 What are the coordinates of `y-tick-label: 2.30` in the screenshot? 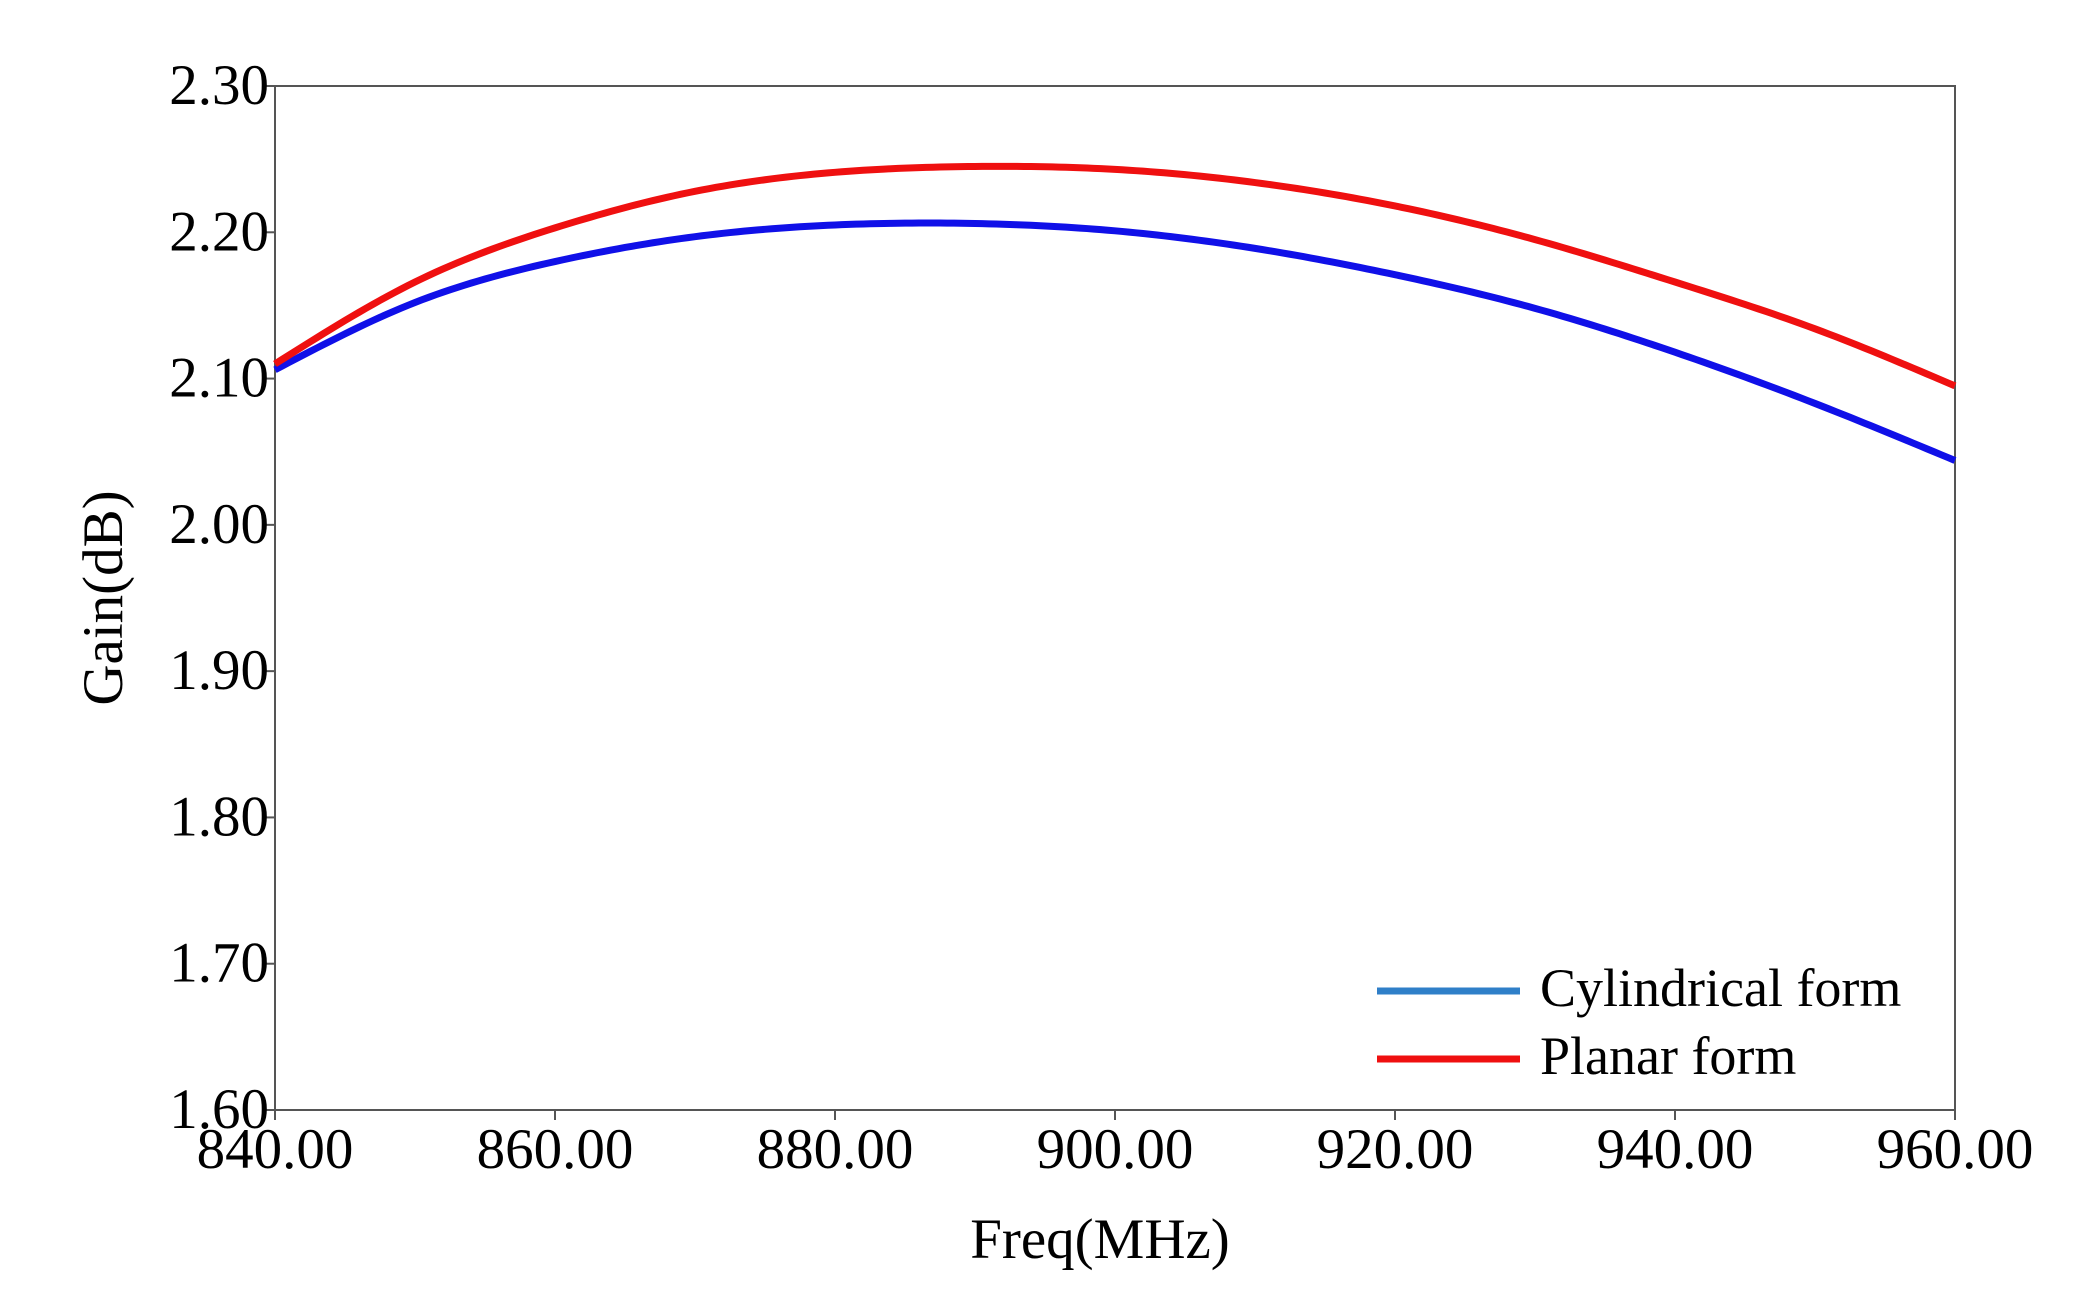 It's located at (219, 85).